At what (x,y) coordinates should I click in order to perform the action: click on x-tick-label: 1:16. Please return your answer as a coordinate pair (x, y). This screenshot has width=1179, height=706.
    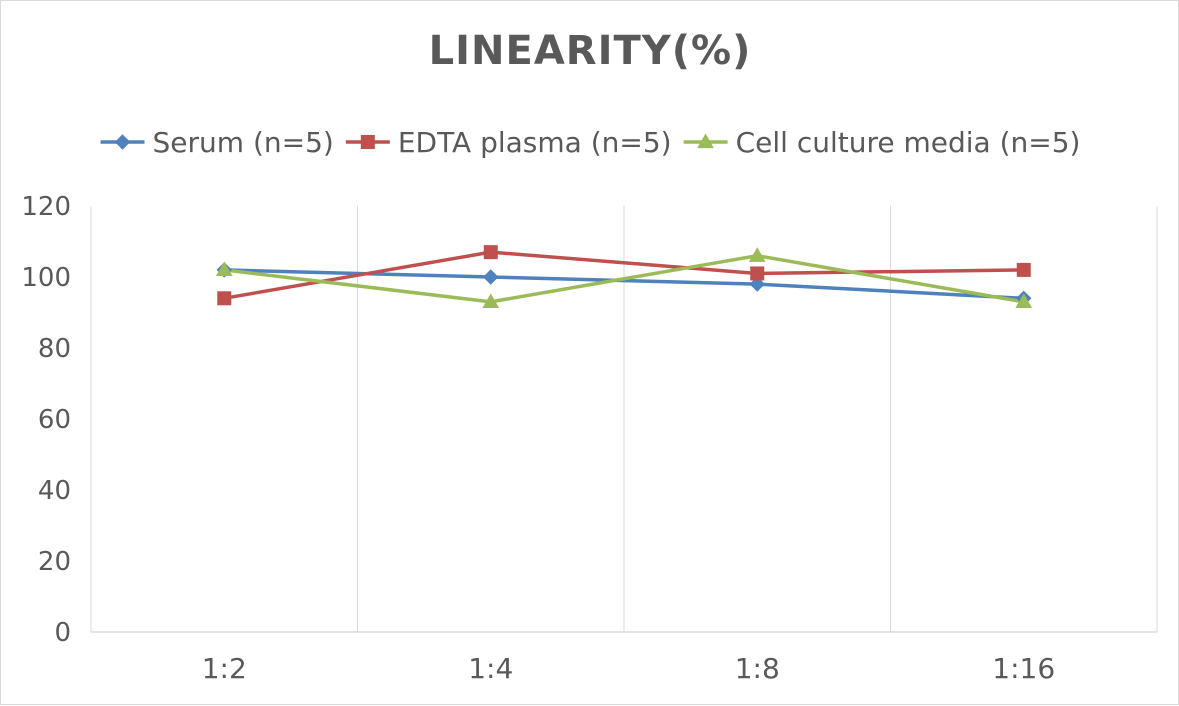
    Looking at the image, I should click on (1023, 668).